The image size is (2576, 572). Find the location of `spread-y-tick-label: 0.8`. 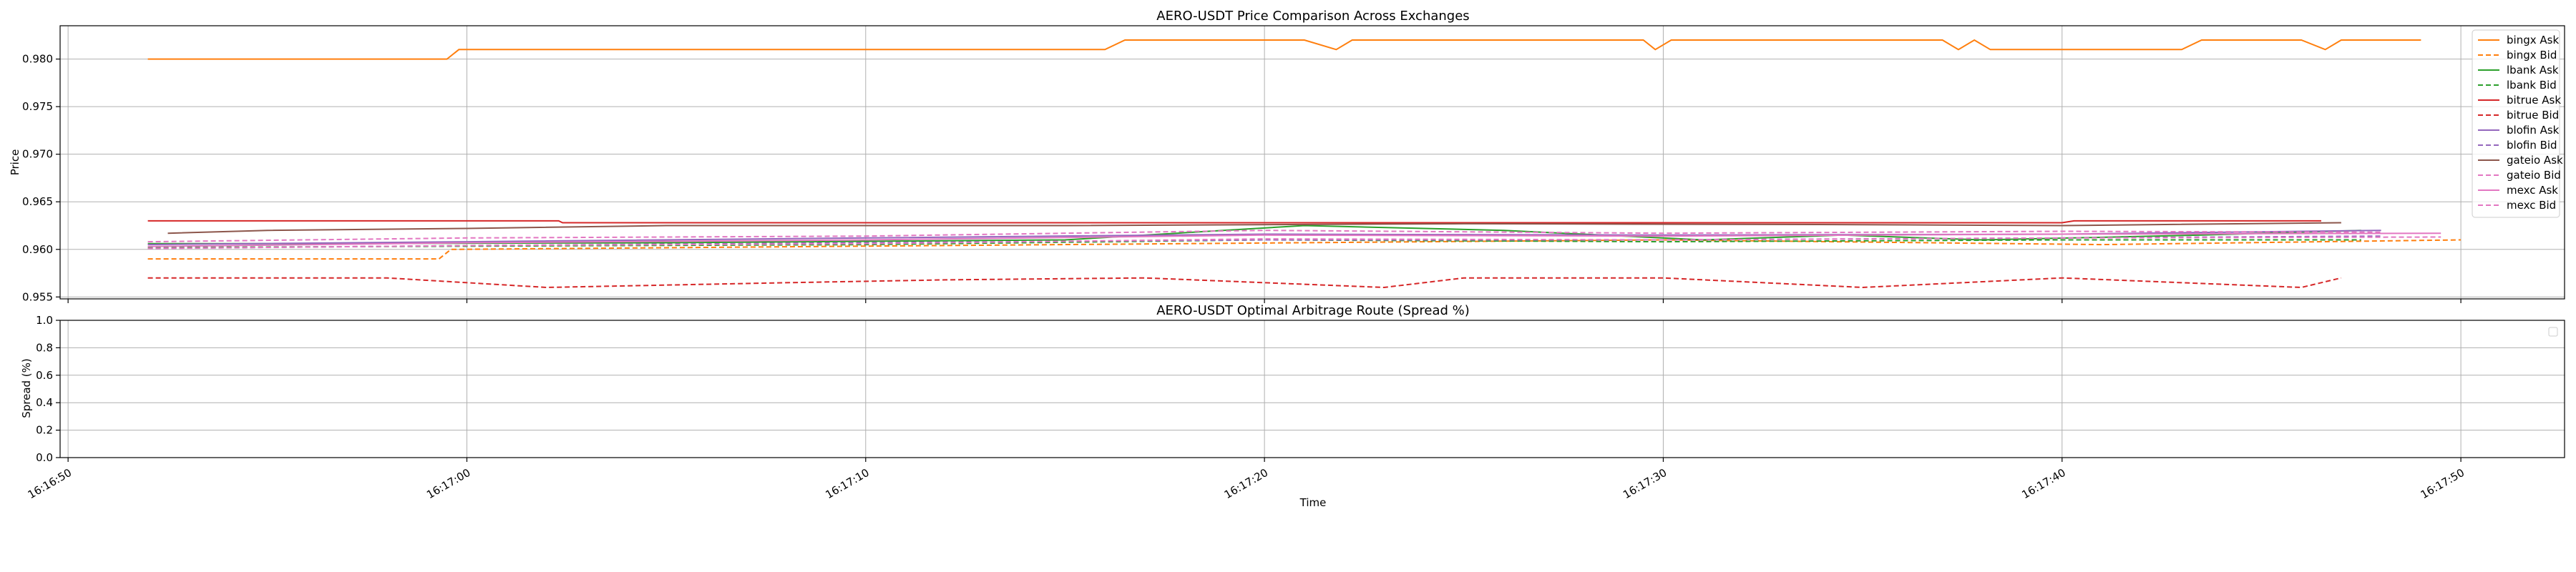

spread-y-tick-label: 0.8 is located at coordinates (44, 347).